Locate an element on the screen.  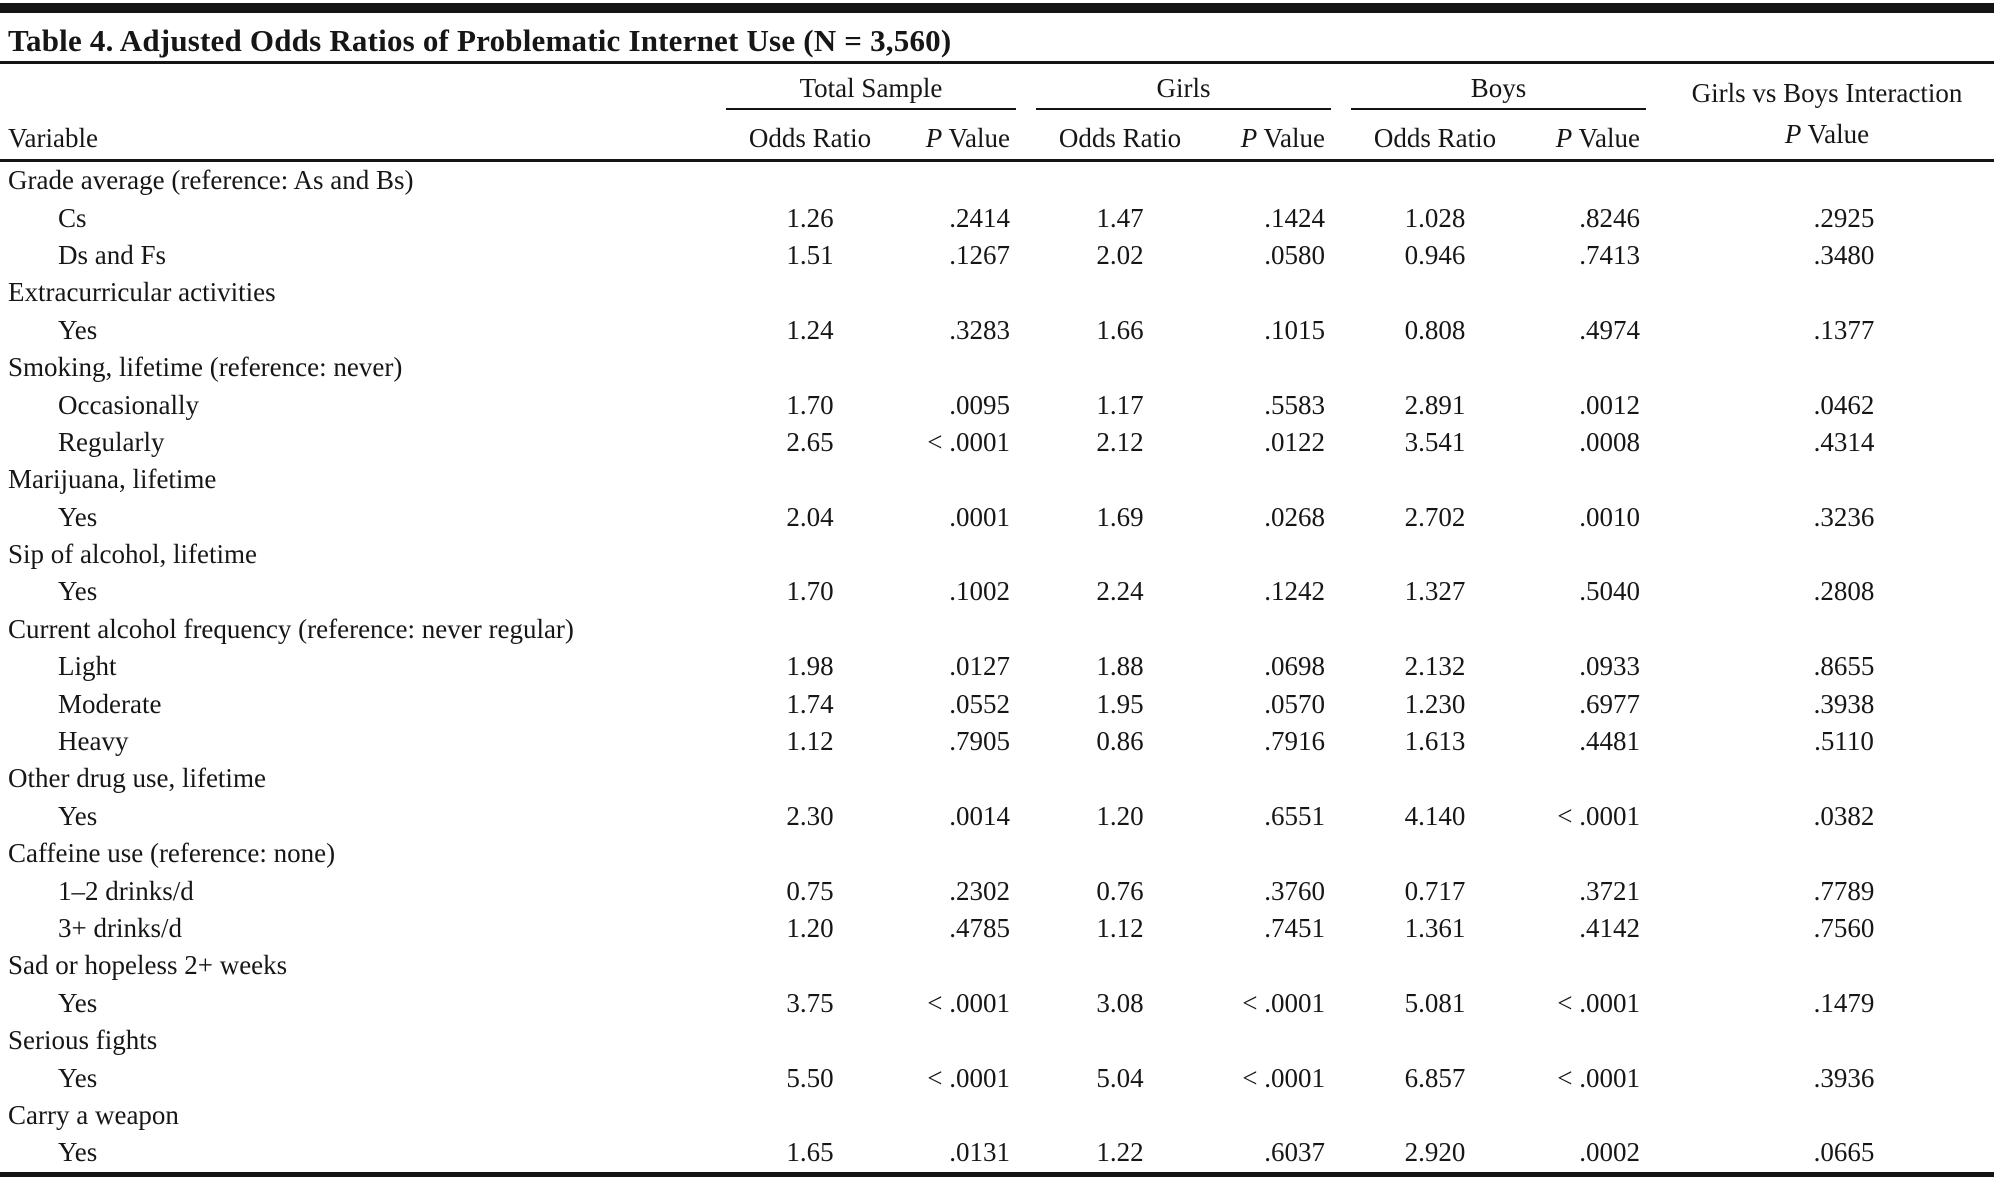
data-row: Yes 1.70 .1002 2.24 .1242 1.327 .5040 .2808 is located at coordinates (997, 591).